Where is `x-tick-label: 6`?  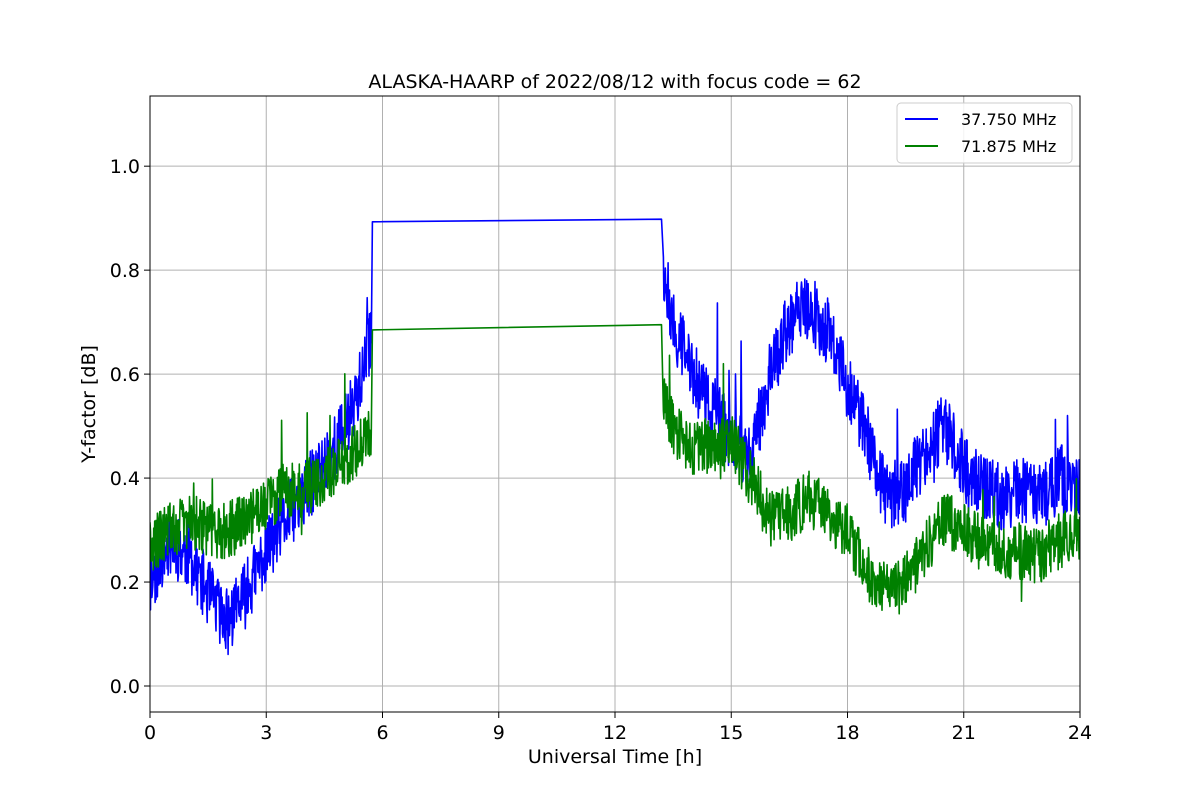
x-tick-label: 6 is located at coordinates (382, 733).